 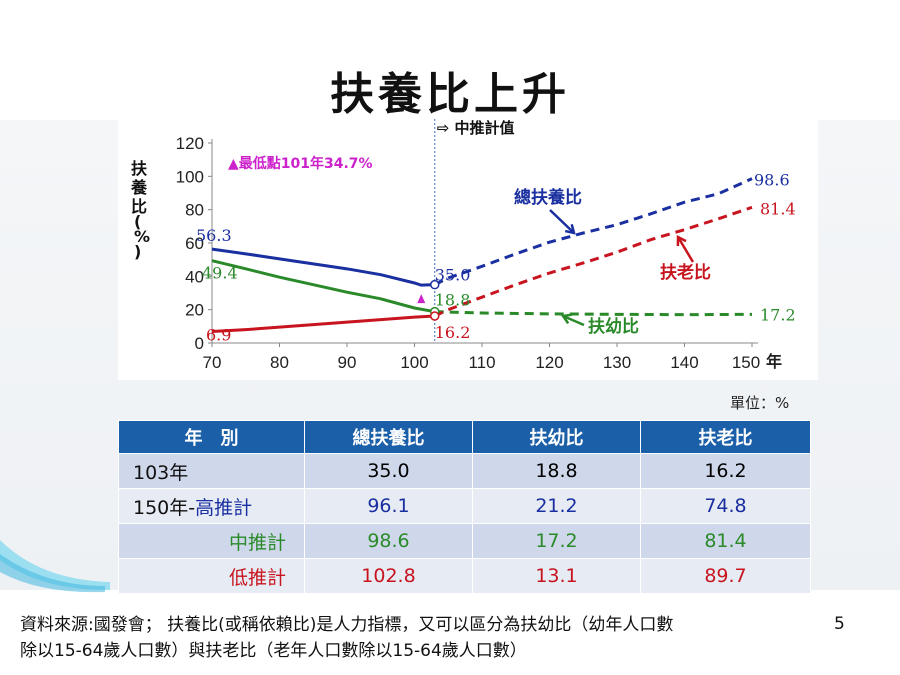 What do you see at coordinates (435, 316) in the screenshot?
I see `junction-point-elderly` at bounding box center [435, 316].